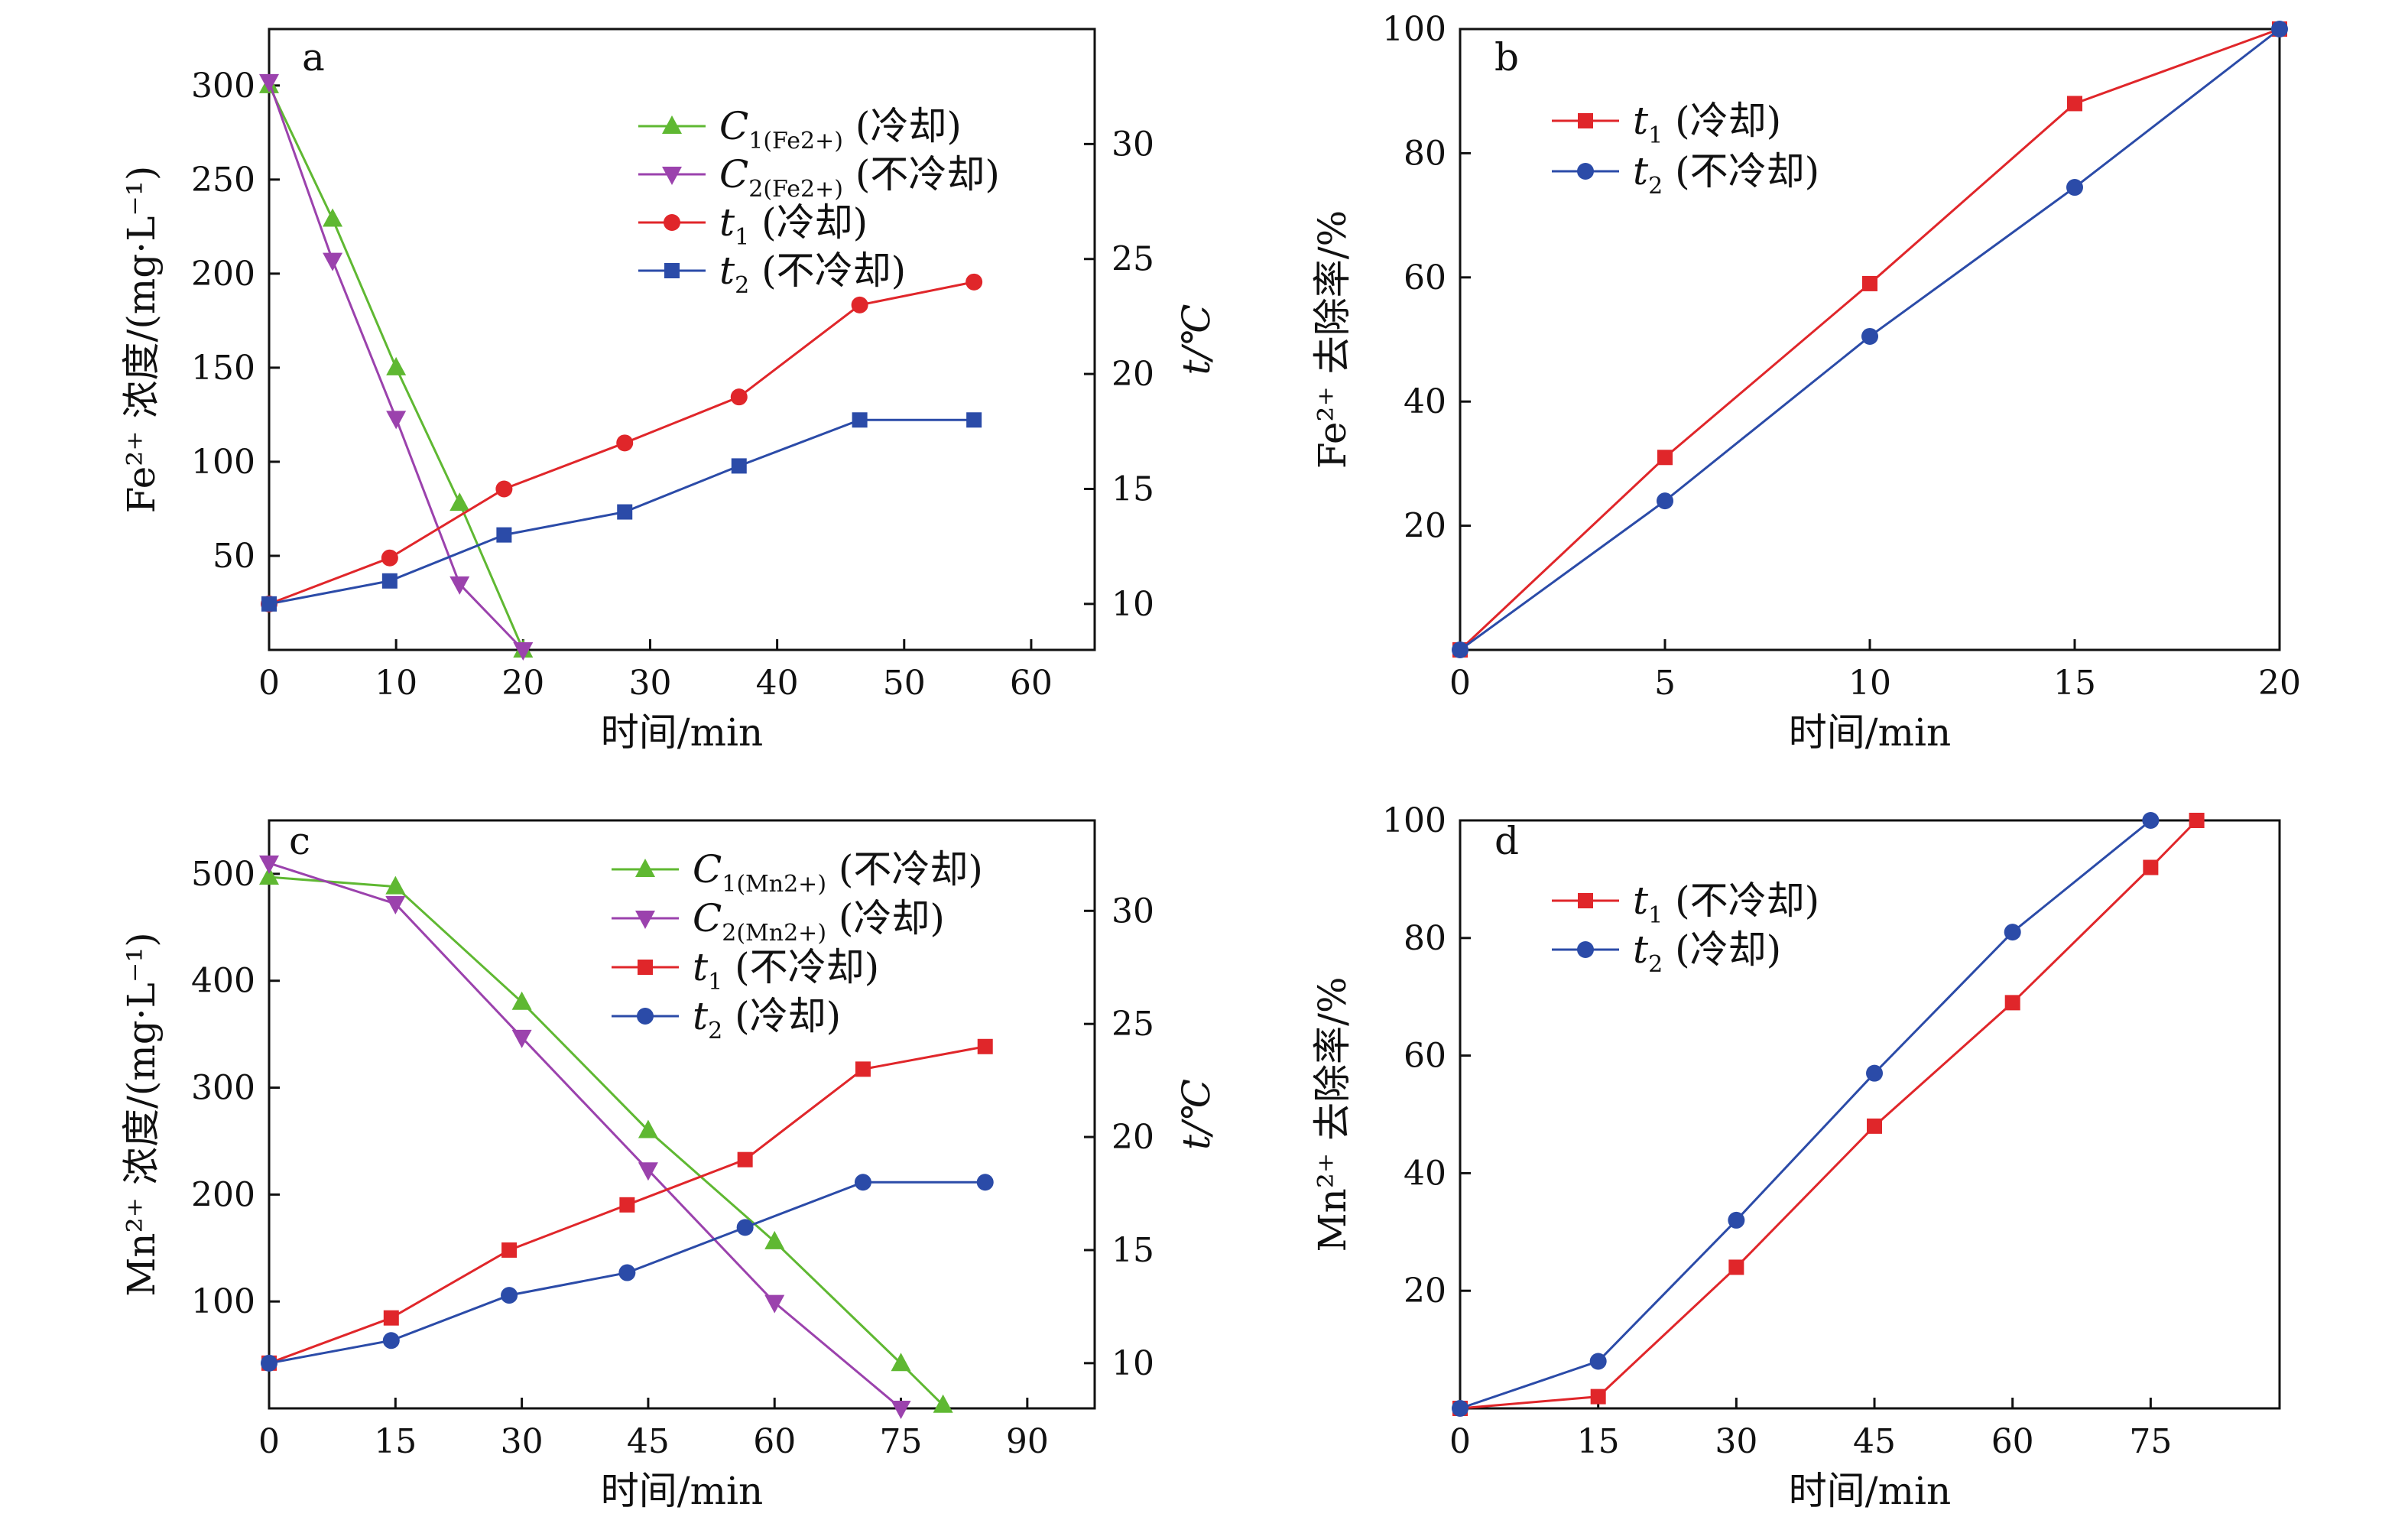 The height and width of the screenshot is (1520, 2408). What do you see at coordinates (269, 1441) in the screenshot?
I see `x-tick-label: 0` at bounding box center [269, 1441].